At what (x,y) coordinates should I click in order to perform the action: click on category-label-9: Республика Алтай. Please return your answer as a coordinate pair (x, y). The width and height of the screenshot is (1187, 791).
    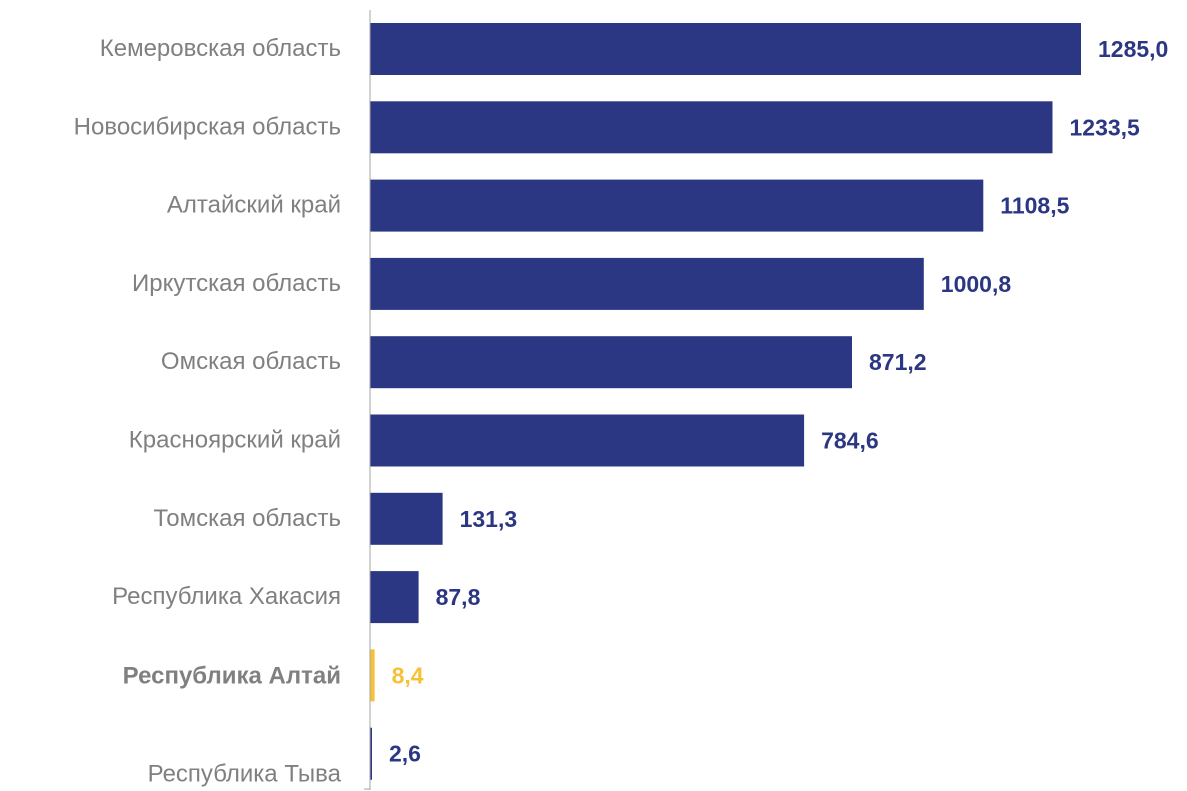
    Looking at the image, I should click on (232, 675).